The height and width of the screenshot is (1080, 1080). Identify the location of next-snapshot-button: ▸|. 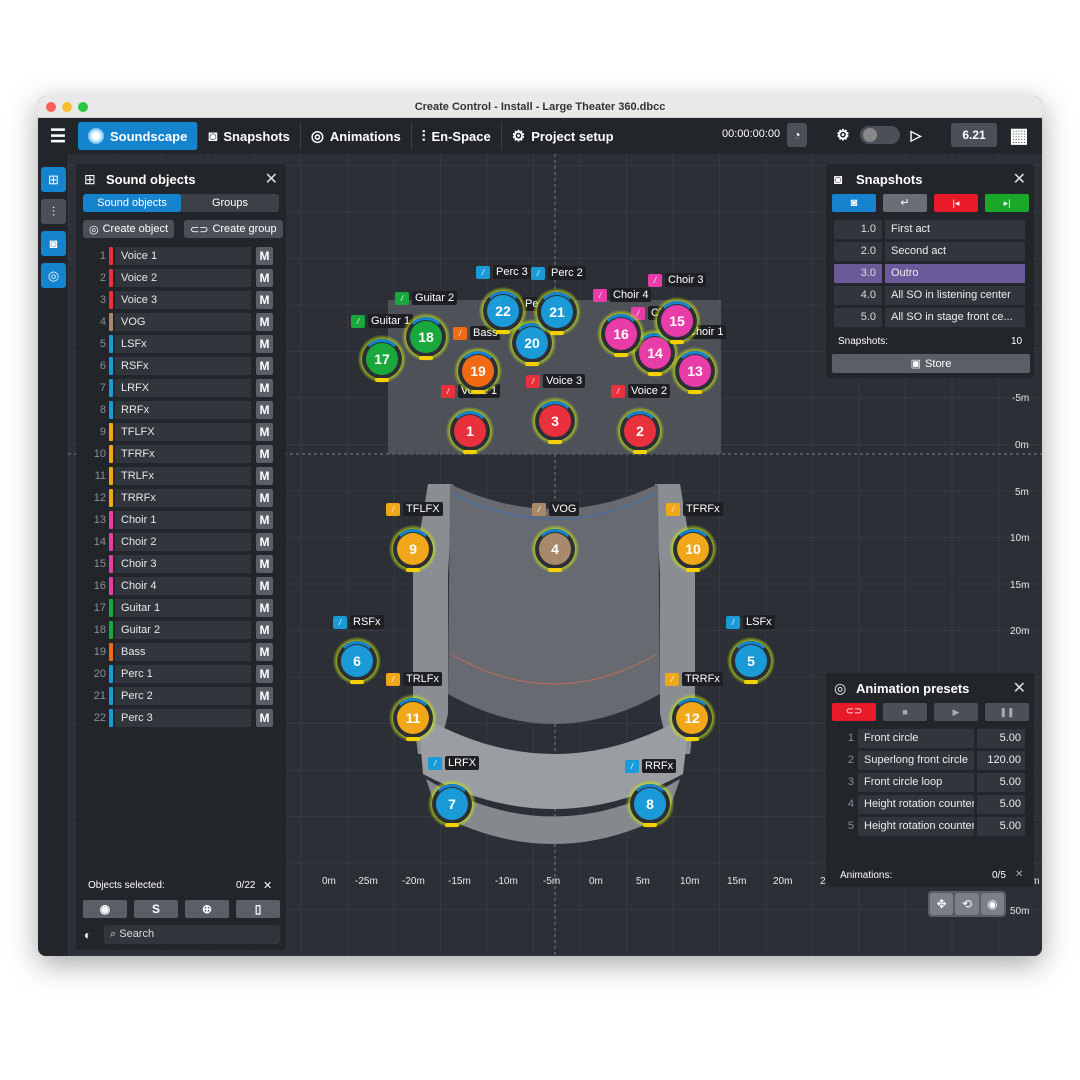
(1007, 203).